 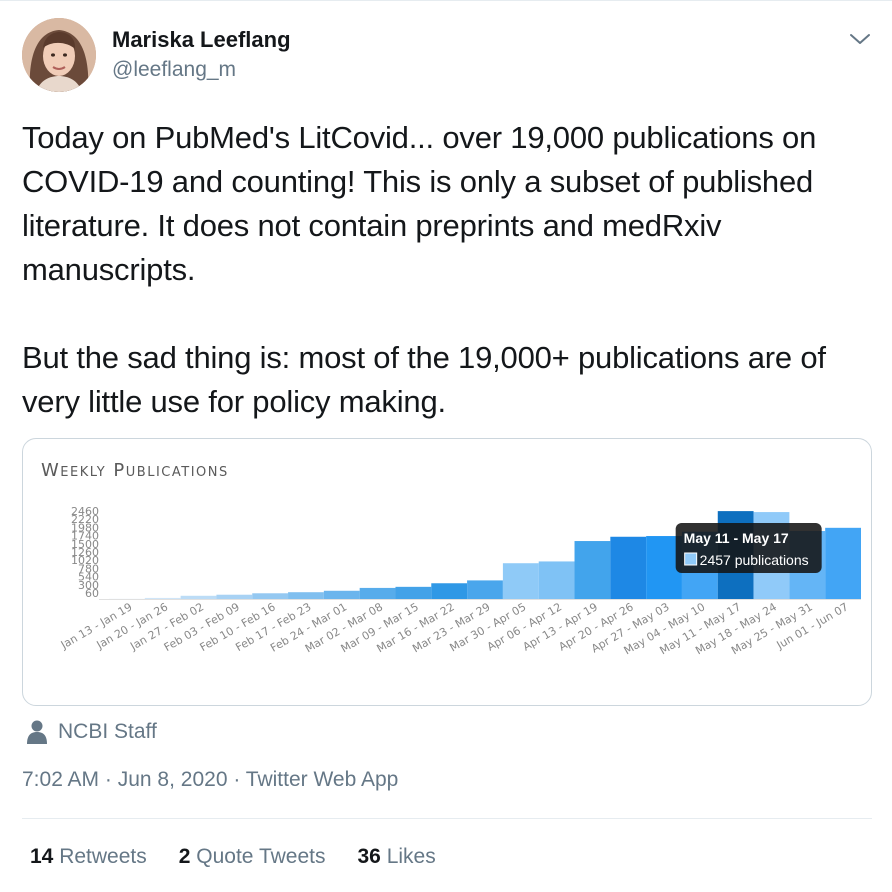 I want to click on likes-count: 36, so click(x=369, y=856).